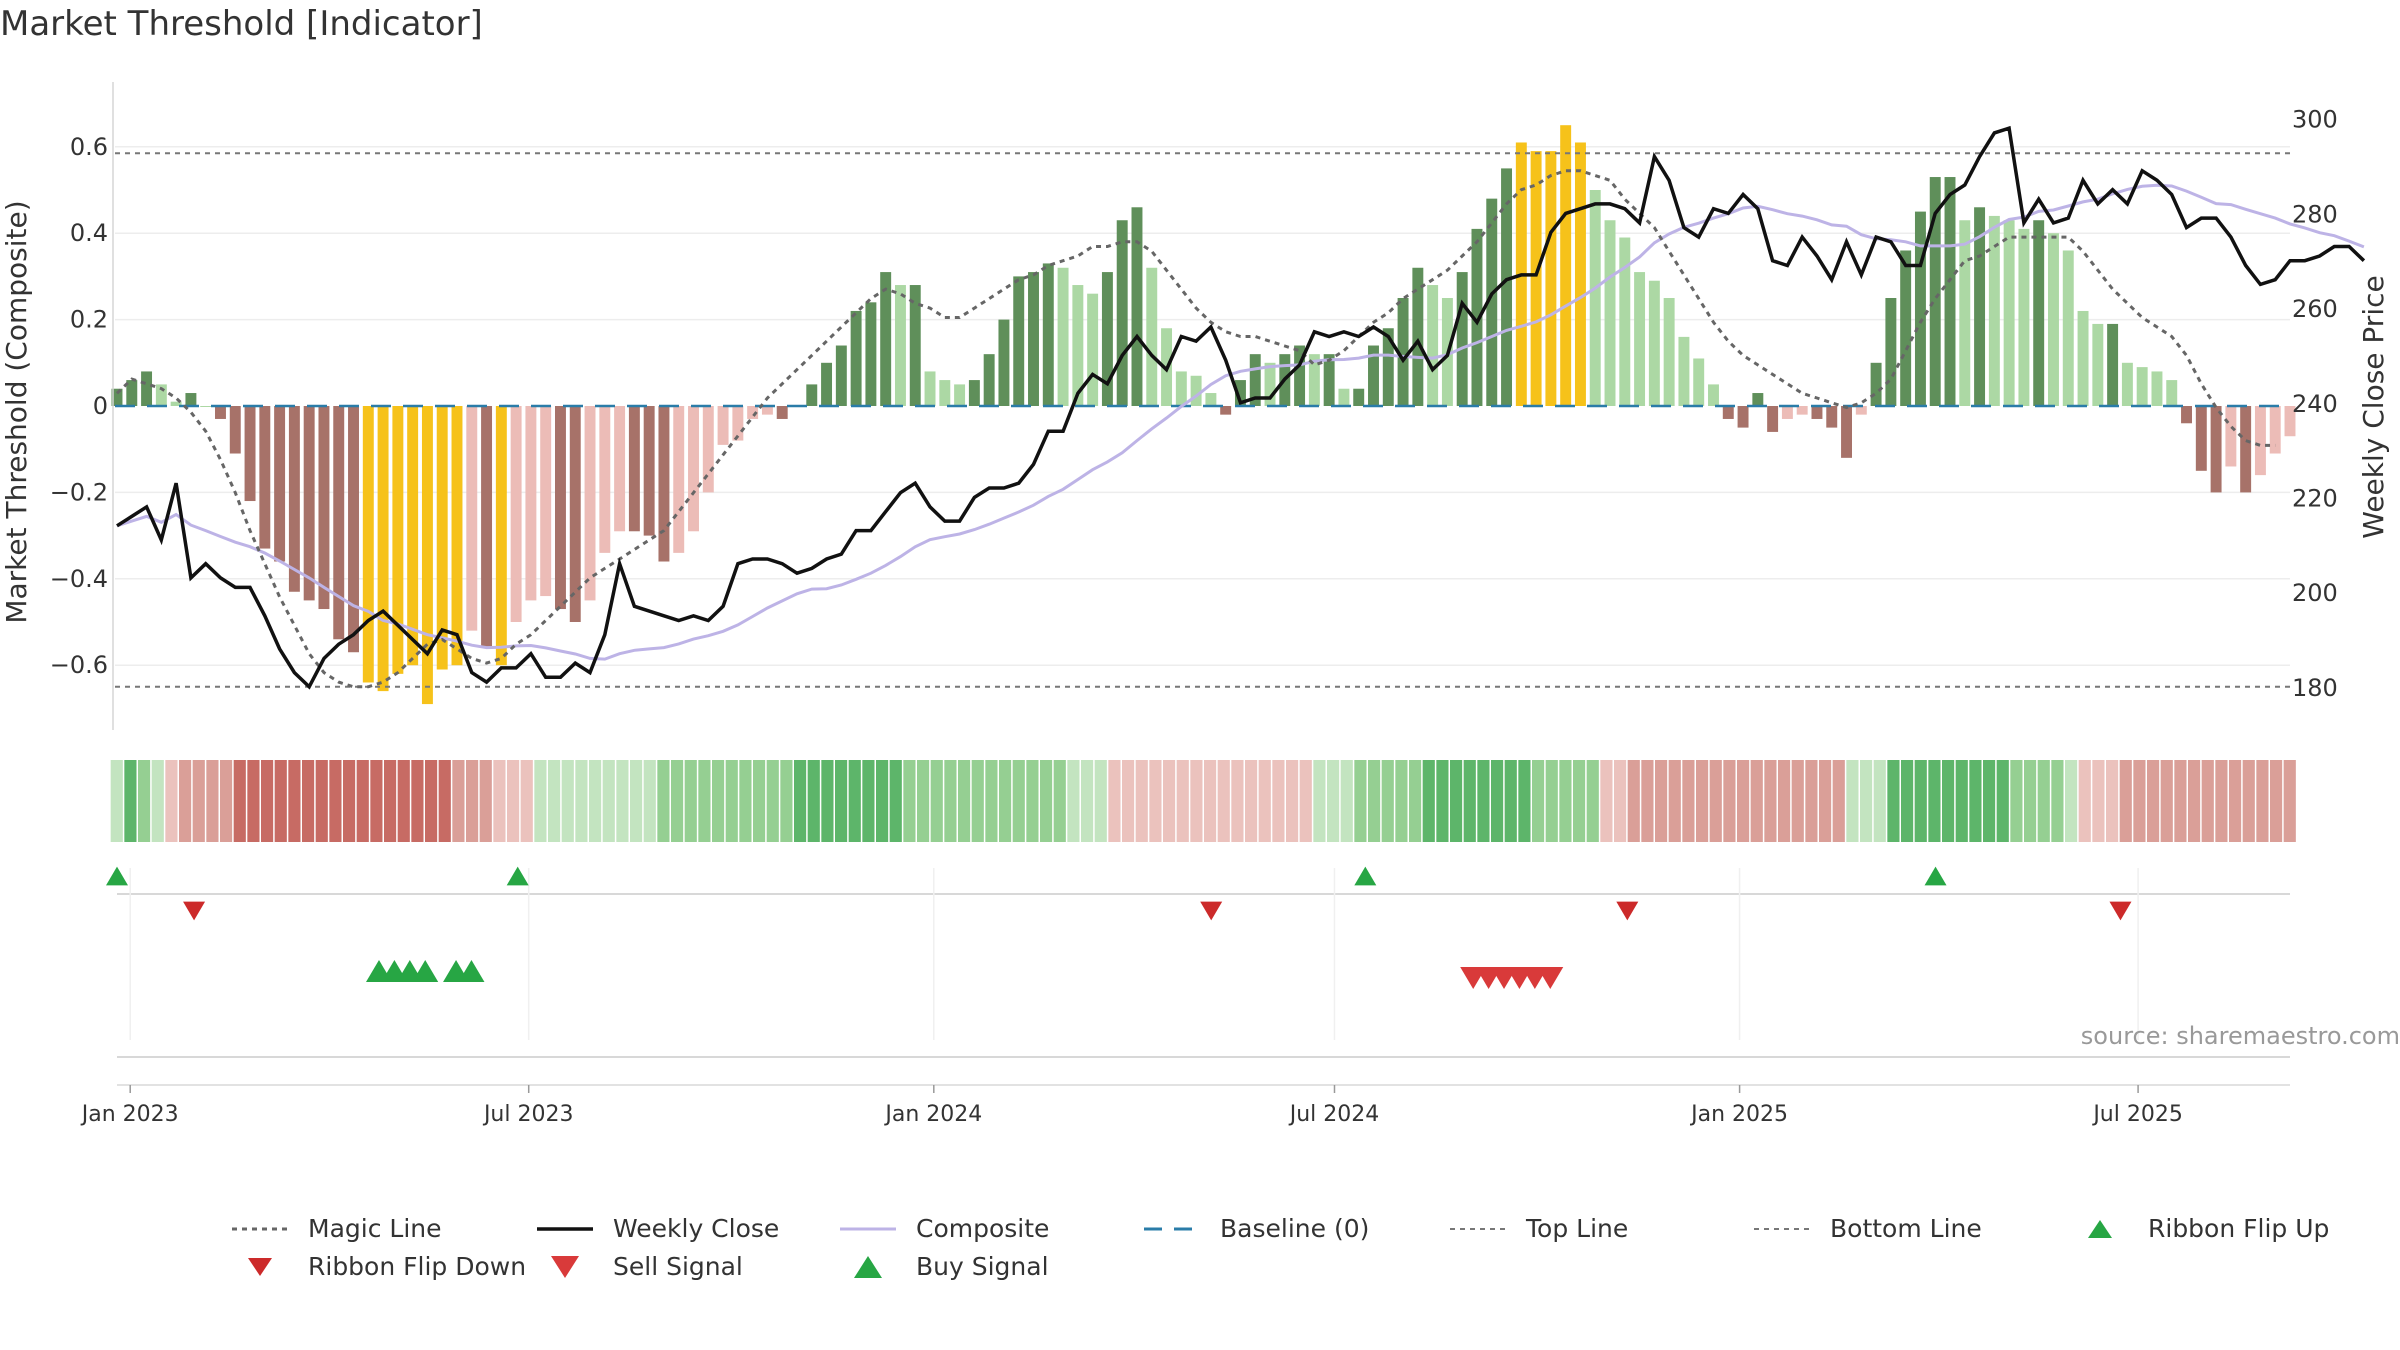 This screenshot has height=1350, width=2400. I want to click on legend-item-ribbon-flip-up: Ribbon Flip Up, so click(2199, 1228).